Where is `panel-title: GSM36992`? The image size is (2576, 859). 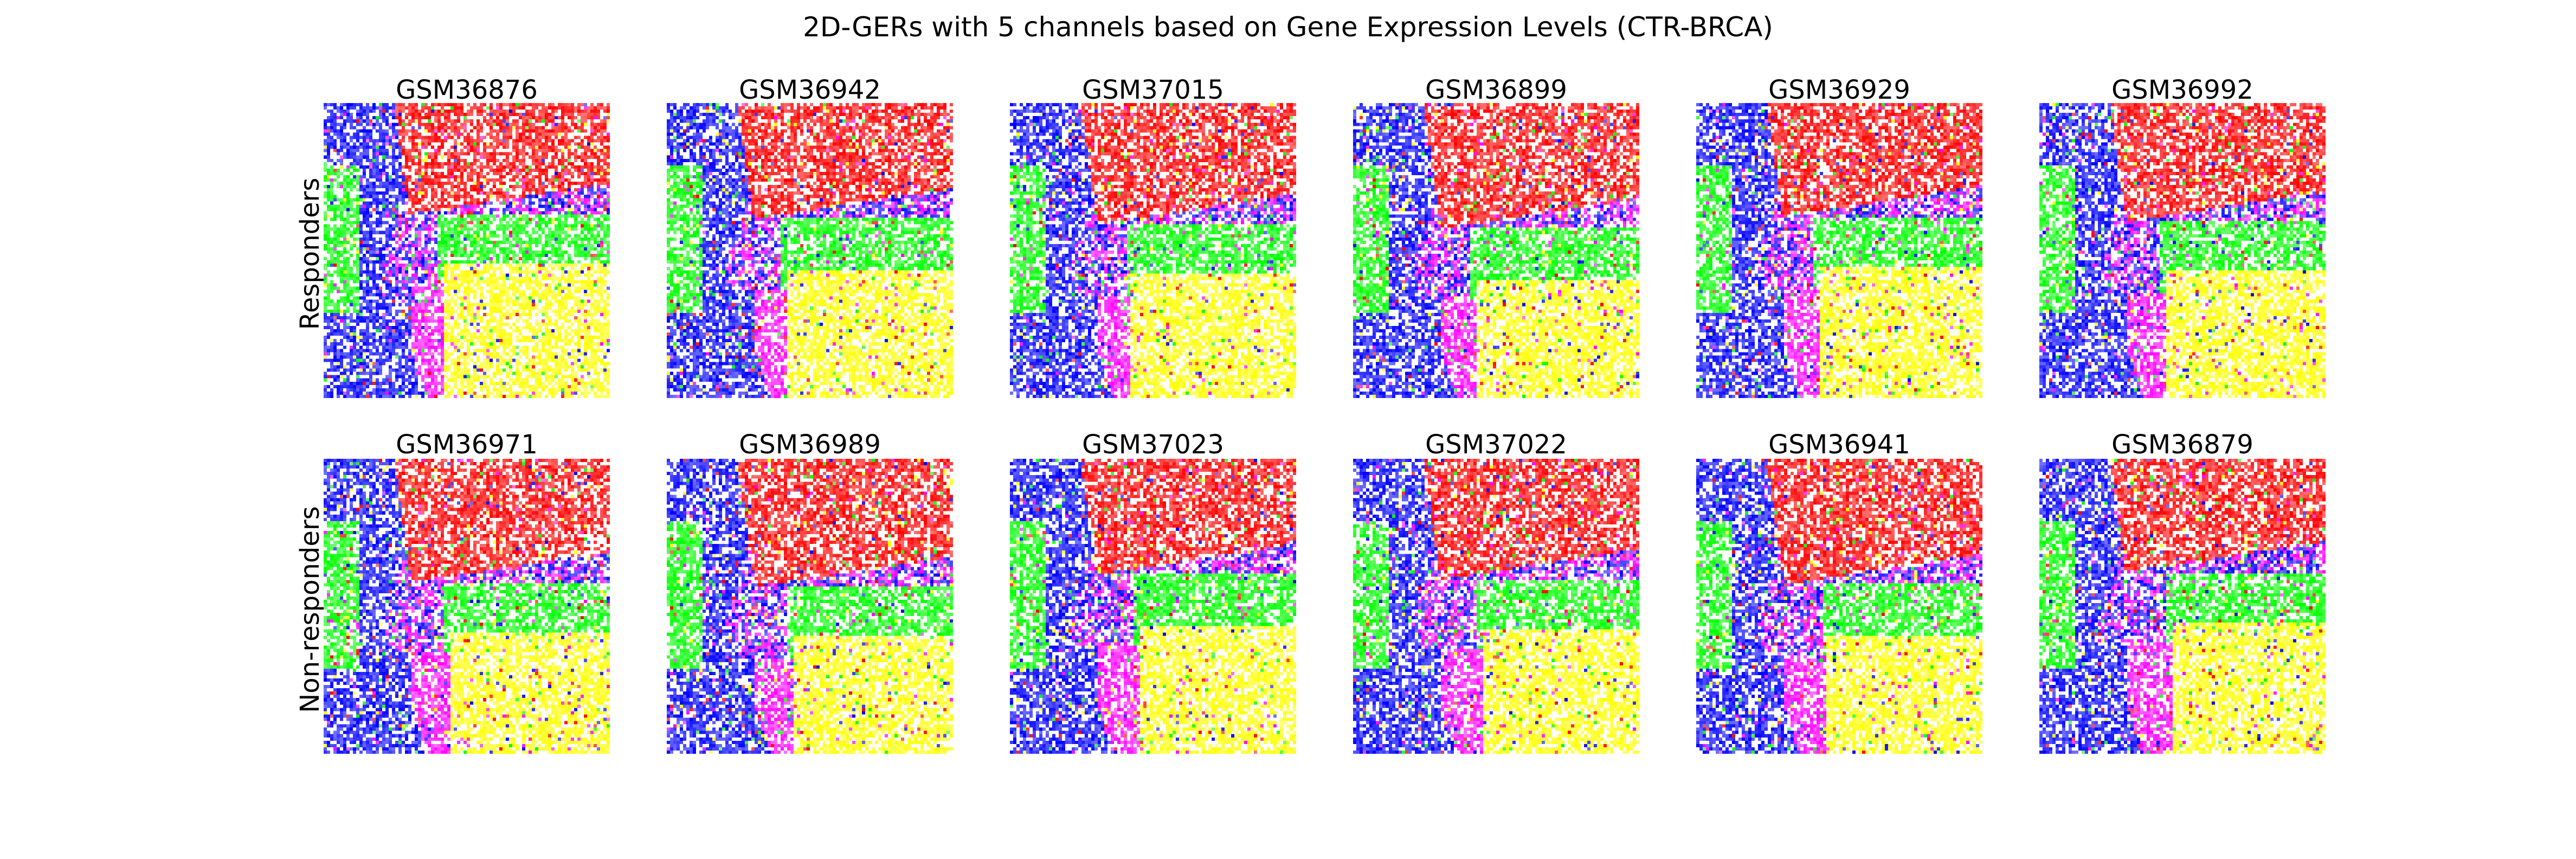
panel-title: GSM36992 is located at coordinates (2182, 90).